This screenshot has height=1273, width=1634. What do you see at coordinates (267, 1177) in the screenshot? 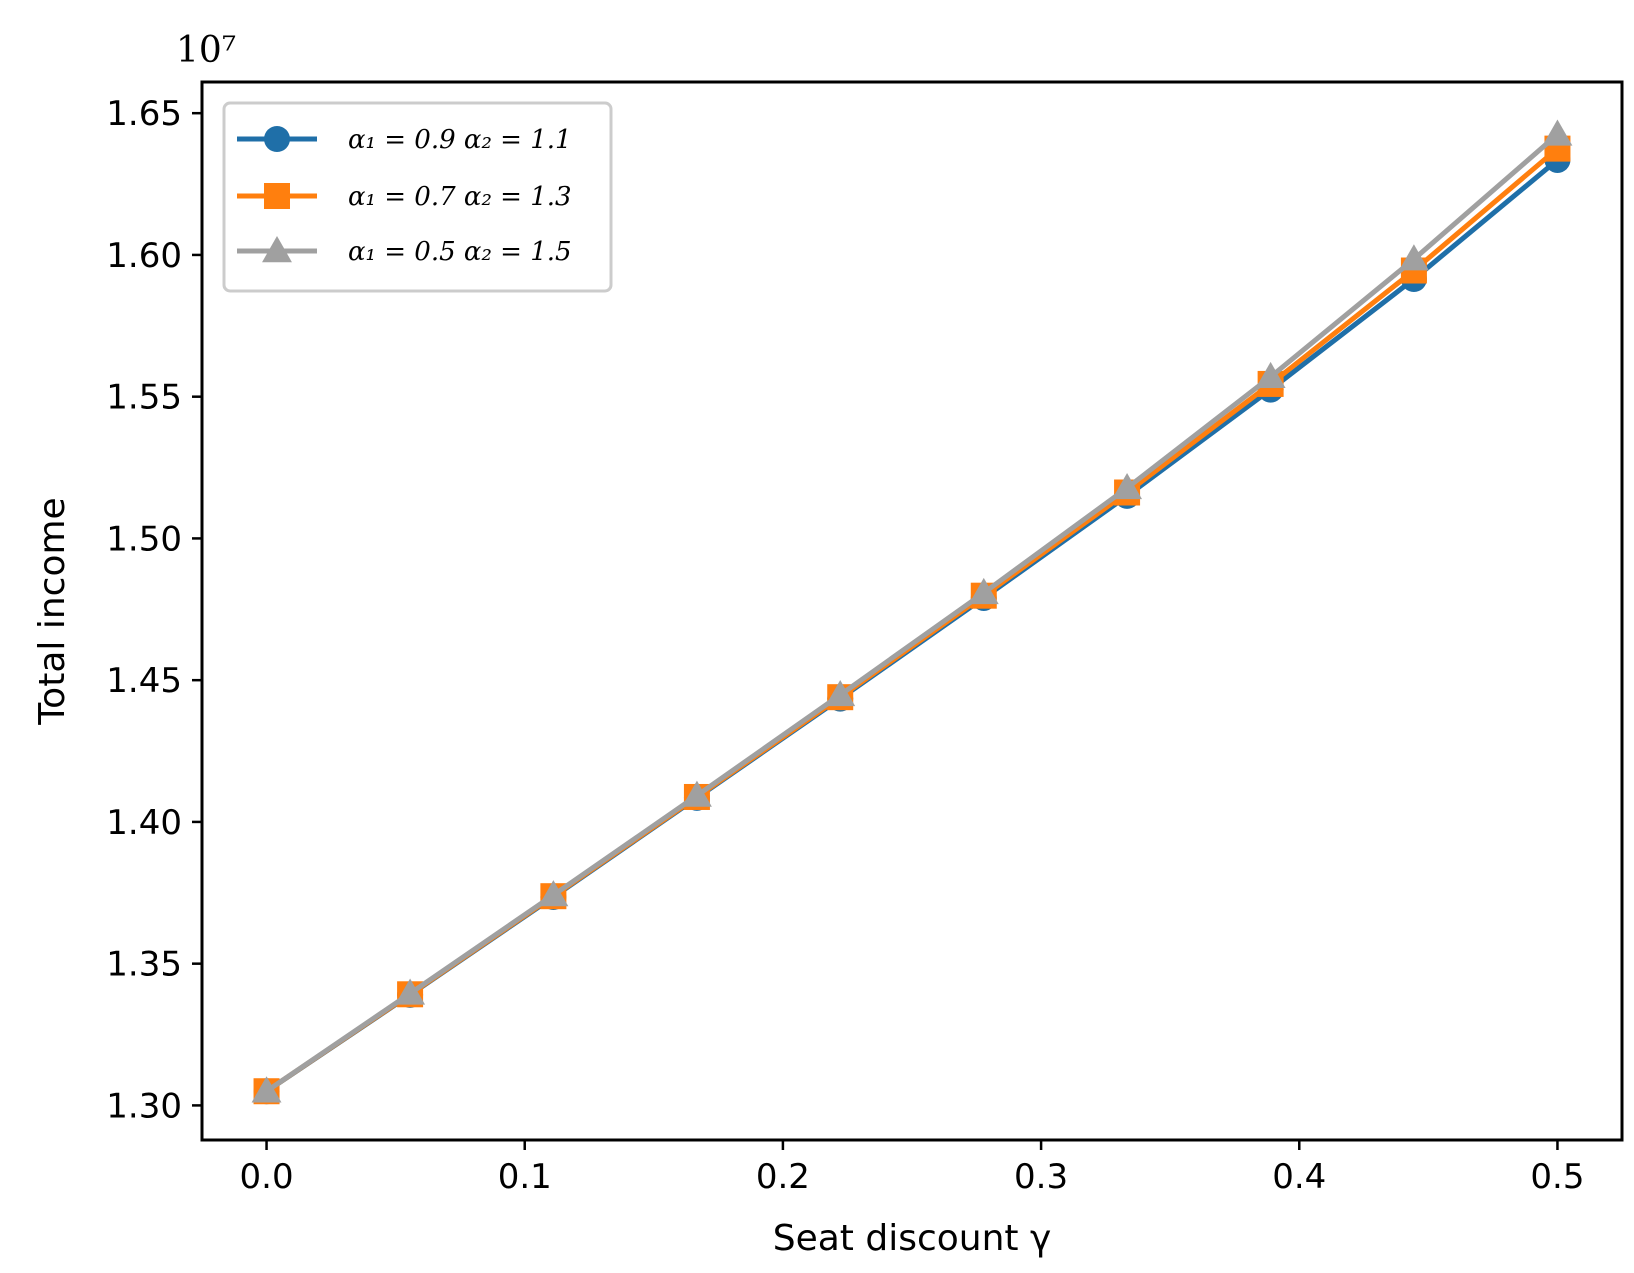
I see `x-tick-label: 0.0` at bounding box center [267, 1177].